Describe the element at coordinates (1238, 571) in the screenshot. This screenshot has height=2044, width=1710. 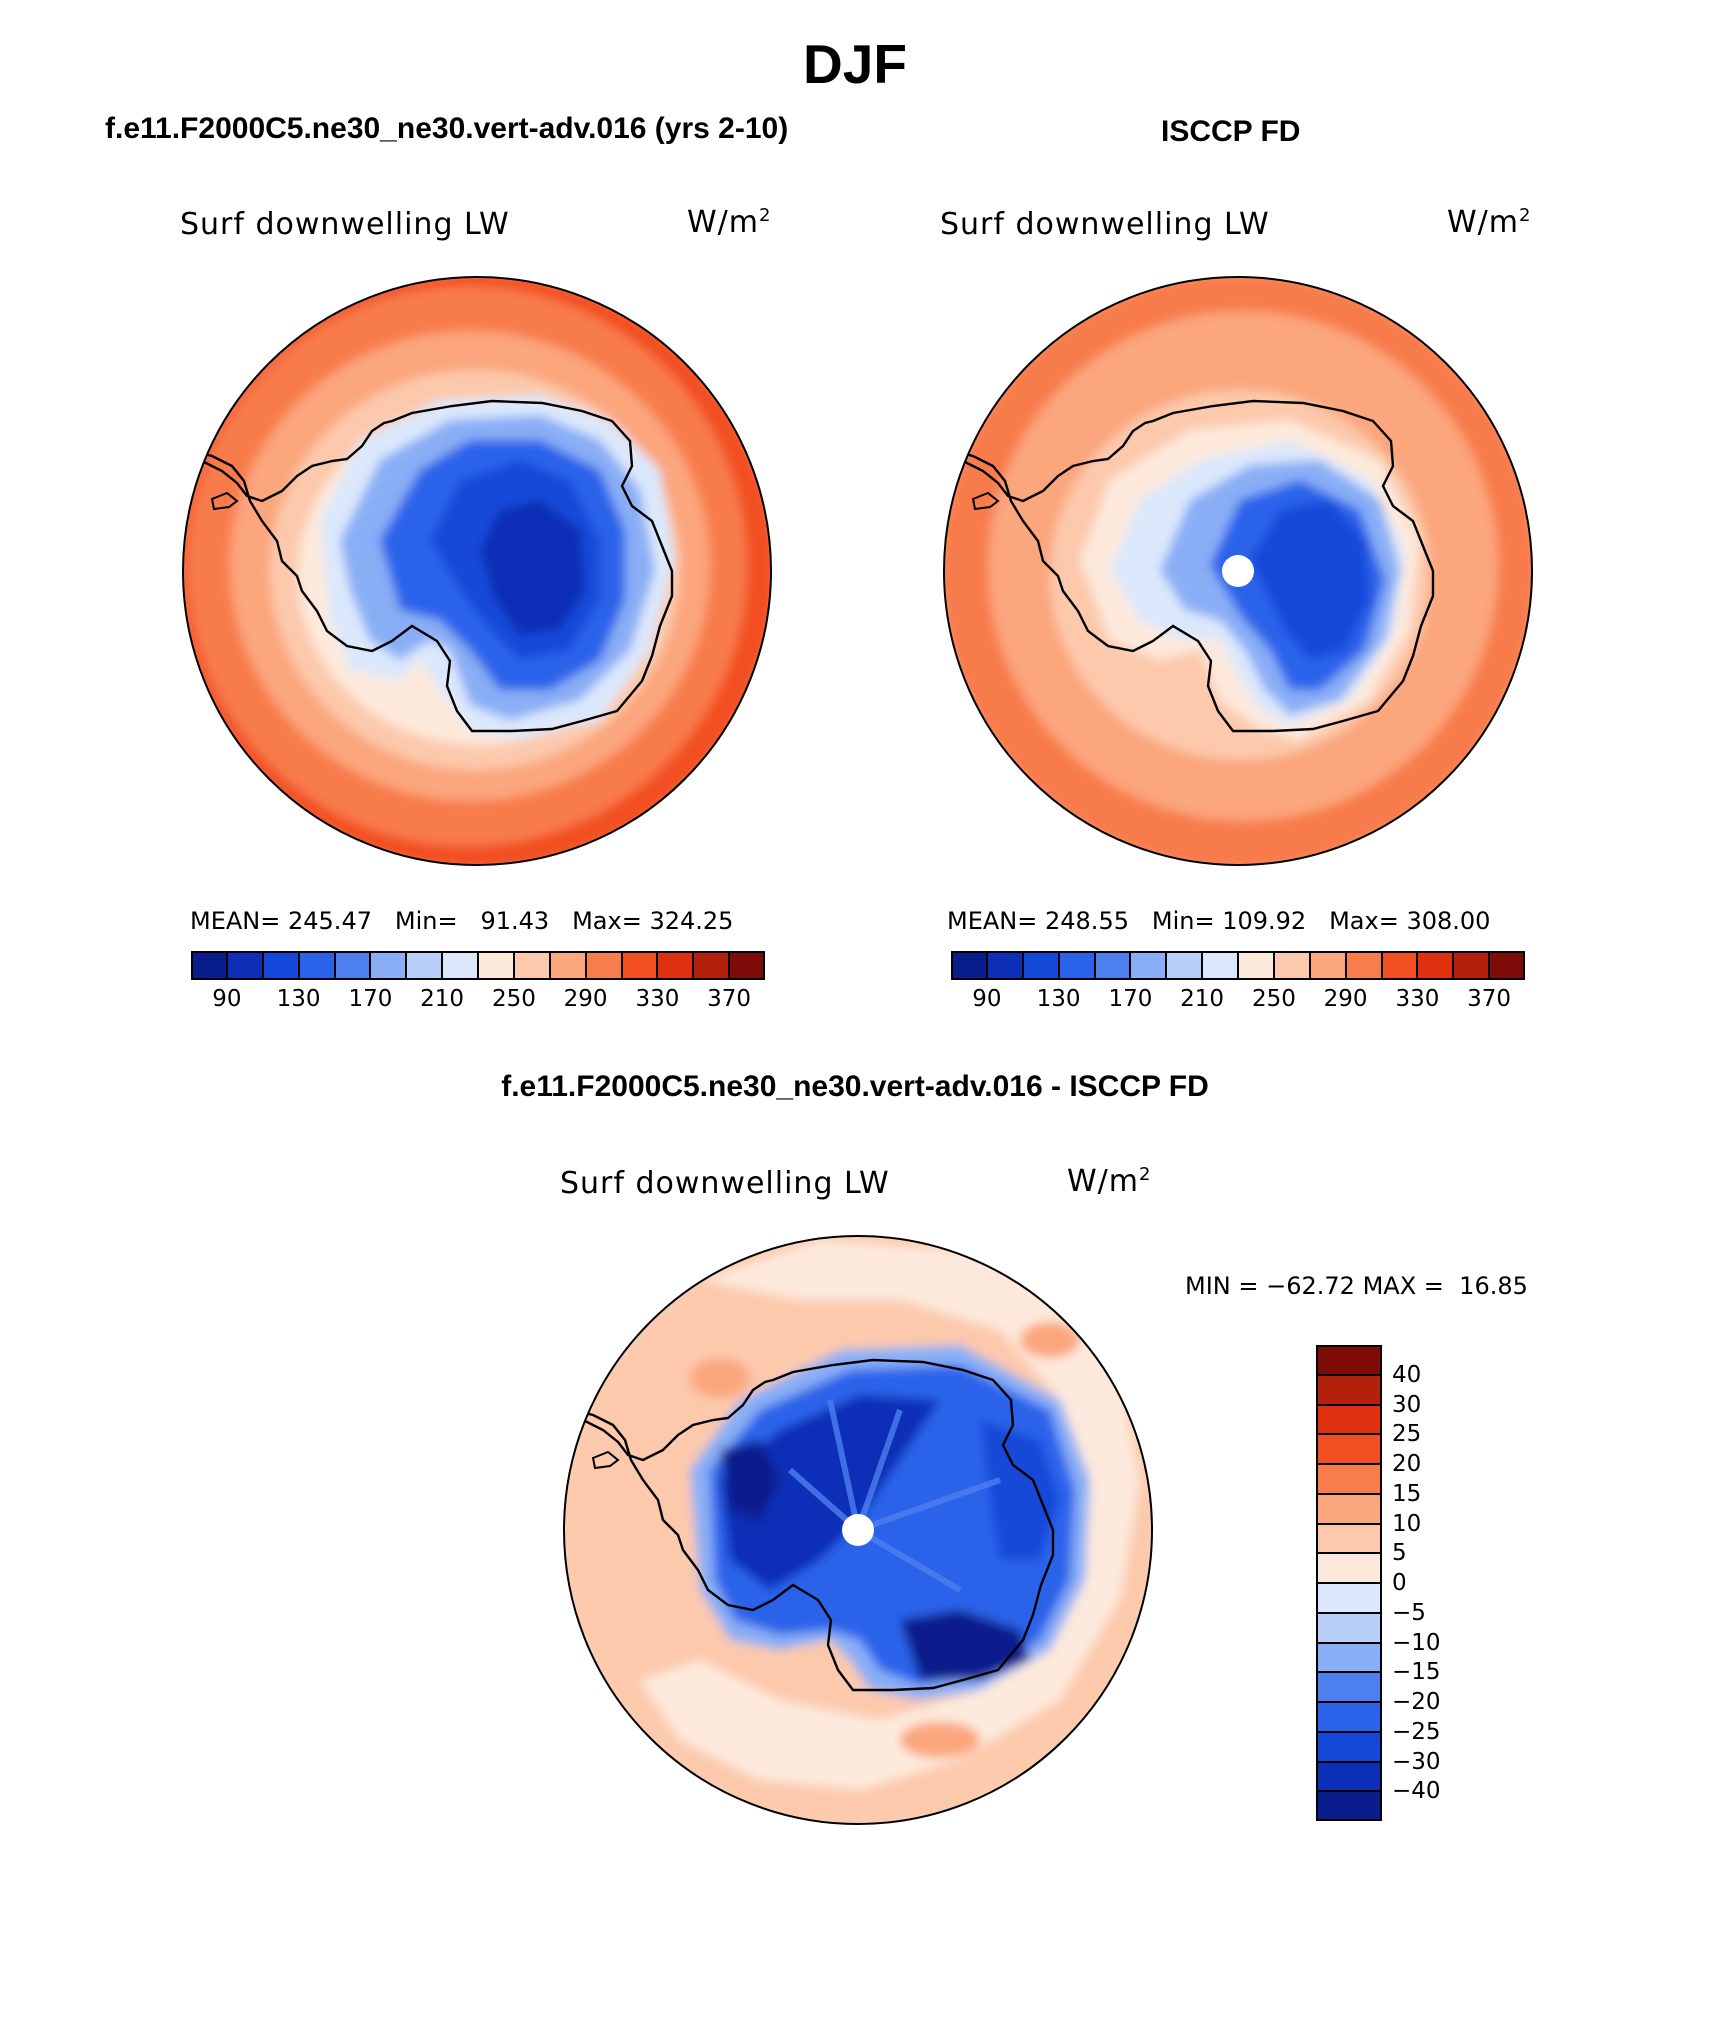
I see `map-obs` at that location.